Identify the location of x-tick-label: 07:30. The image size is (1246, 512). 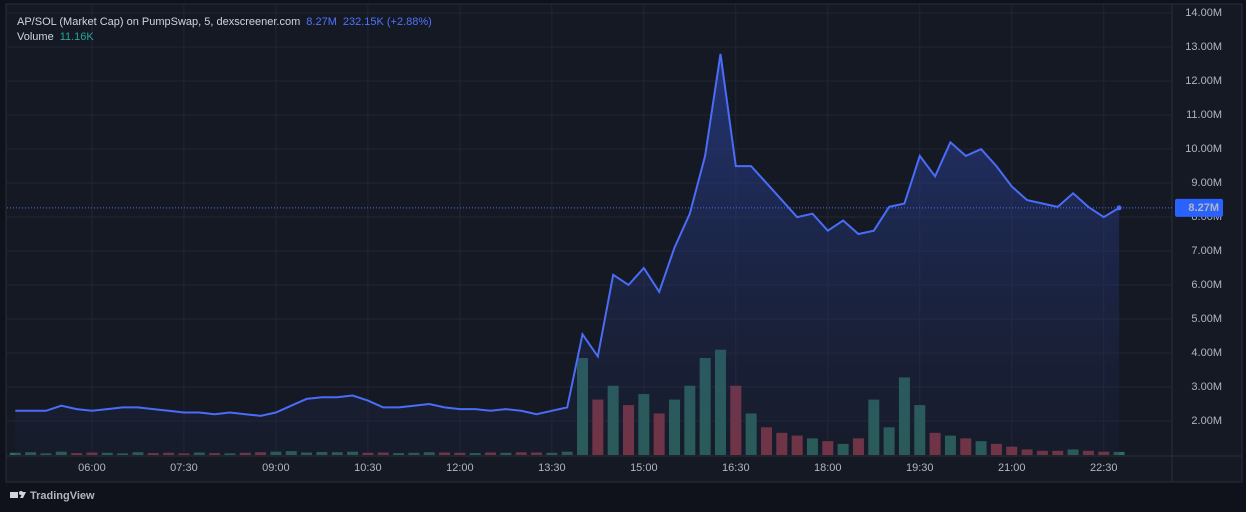
(184, 468).